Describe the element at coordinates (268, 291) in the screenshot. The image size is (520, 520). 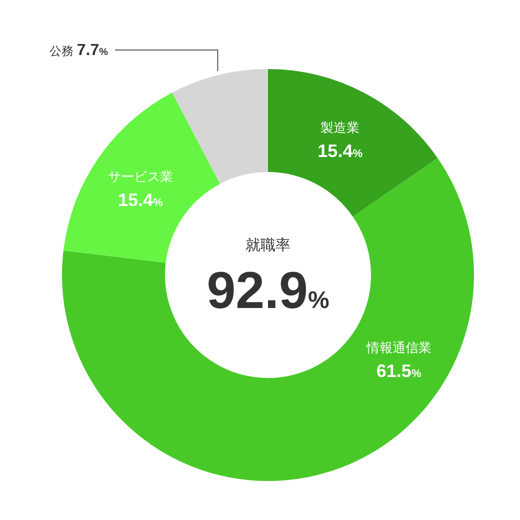
I see `text: 92.9%` at that location.